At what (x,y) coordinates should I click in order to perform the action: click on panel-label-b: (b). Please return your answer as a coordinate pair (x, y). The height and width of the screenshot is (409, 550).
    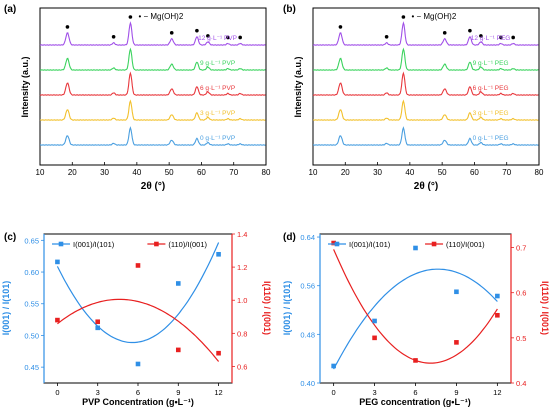
    Looking at the image, I should click on (289, 9).